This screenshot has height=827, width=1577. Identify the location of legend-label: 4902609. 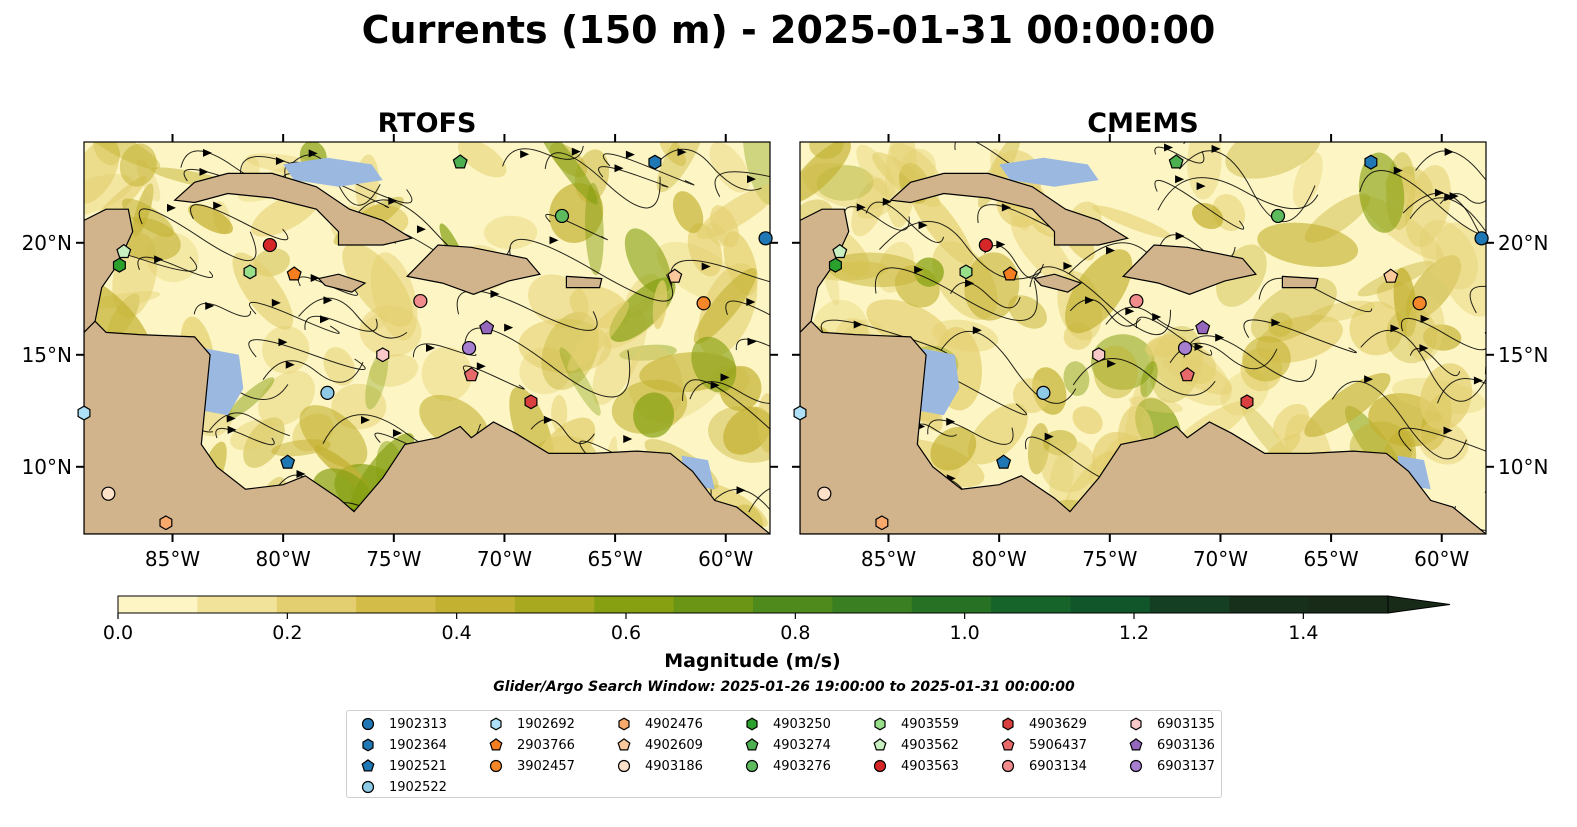
(674, 745).